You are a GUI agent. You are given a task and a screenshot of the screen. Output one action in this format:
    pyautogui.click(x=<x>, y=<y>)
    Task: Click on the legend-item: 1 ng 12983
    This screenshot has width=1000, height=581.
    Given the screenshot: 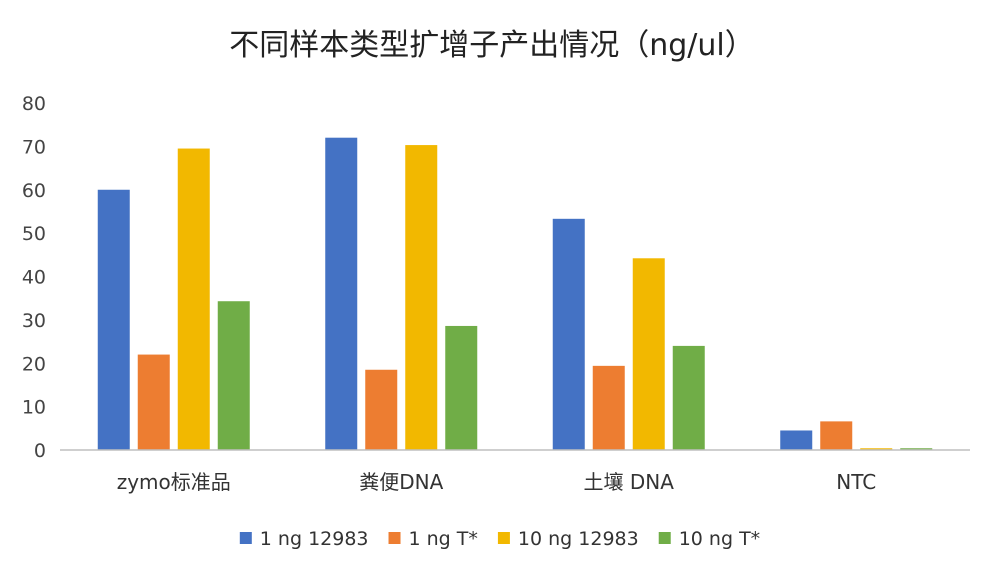 What is the action you would take?
    pyautogui.click(x=304, y=539)
    